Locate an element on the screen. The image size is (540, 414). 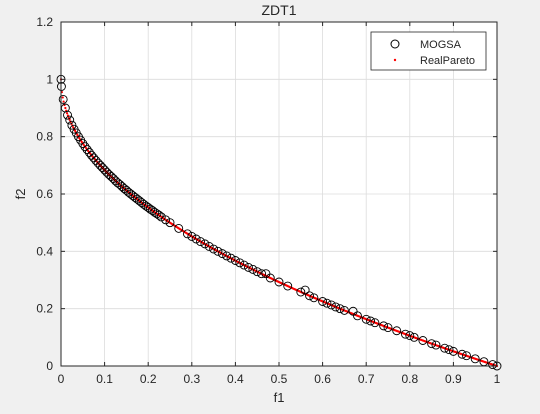
legend-box is located at coordinates (428, 51).